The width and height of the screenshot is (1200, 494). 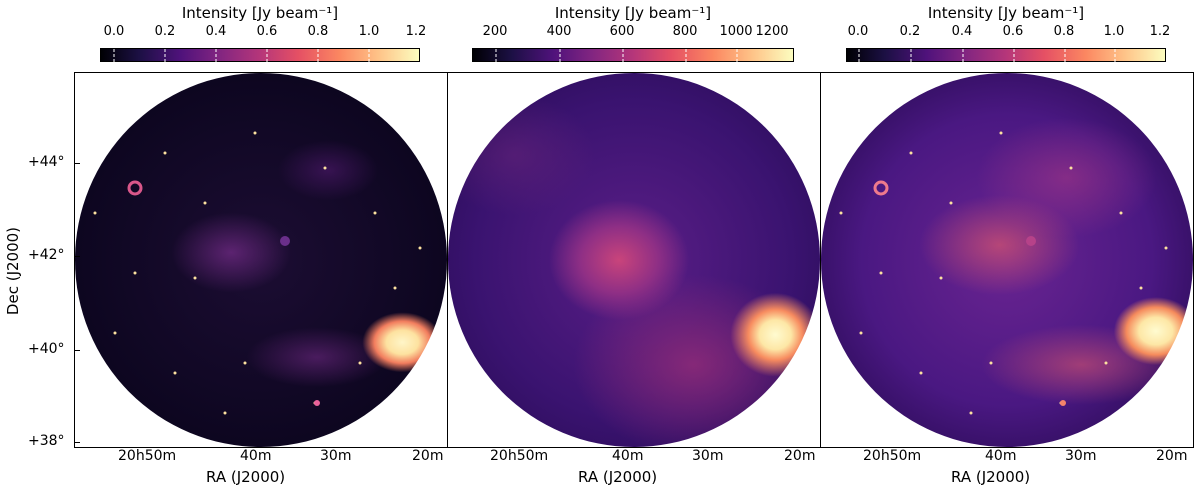 What do you see at coordinates (736, 31) in the screenshot?
I see `colorbar-tick-label: 1000` at bounding box center [736, 31].